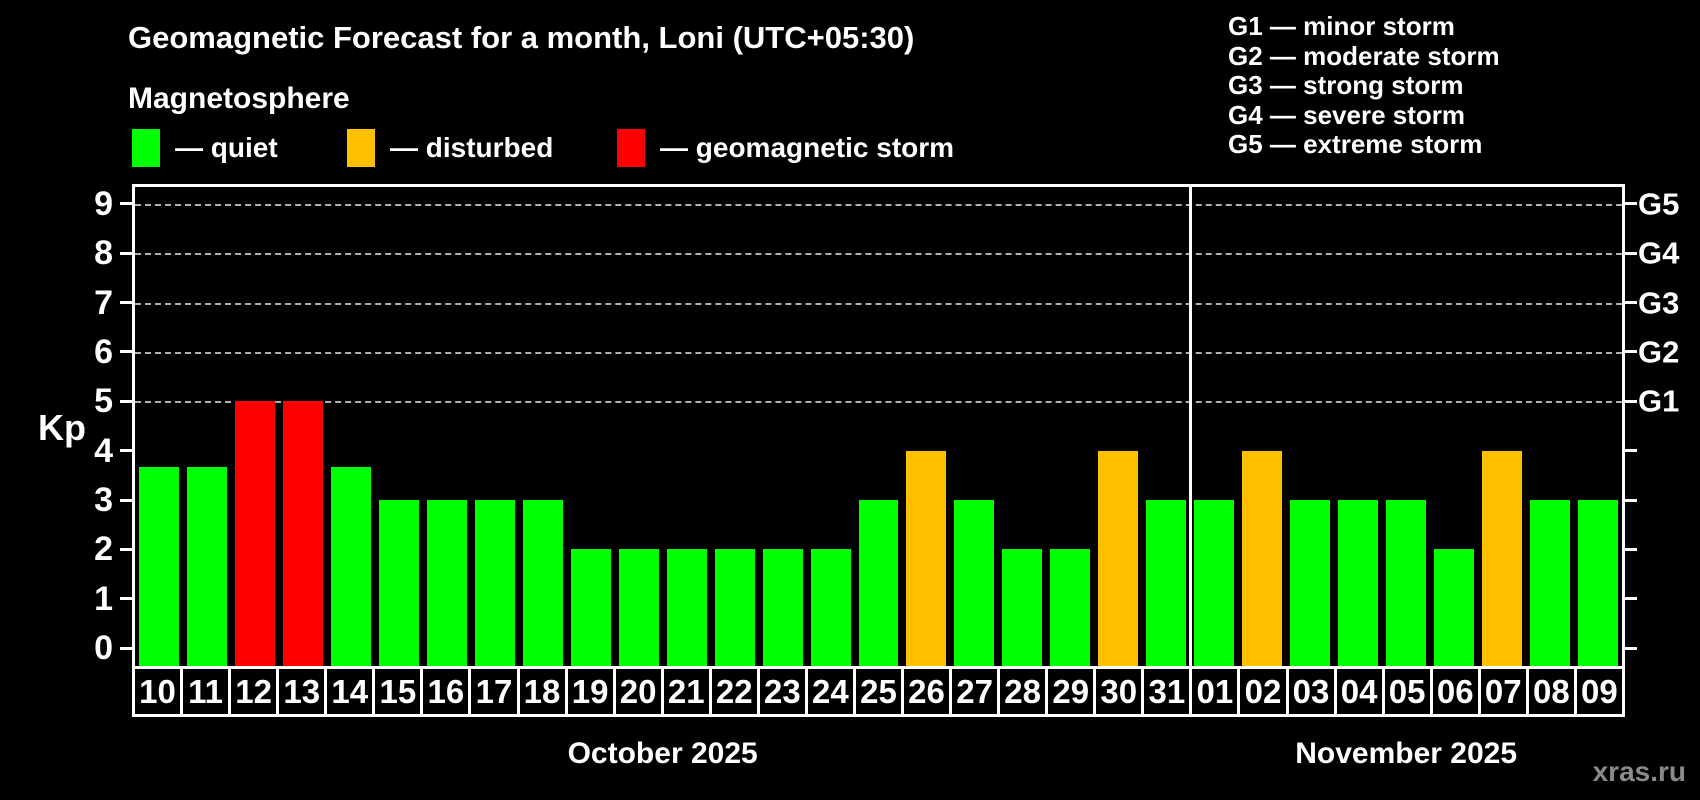  Describe the element at coordinates (103, 549) in the screenshot. I see `y-axis-label-2: 2` at that location.